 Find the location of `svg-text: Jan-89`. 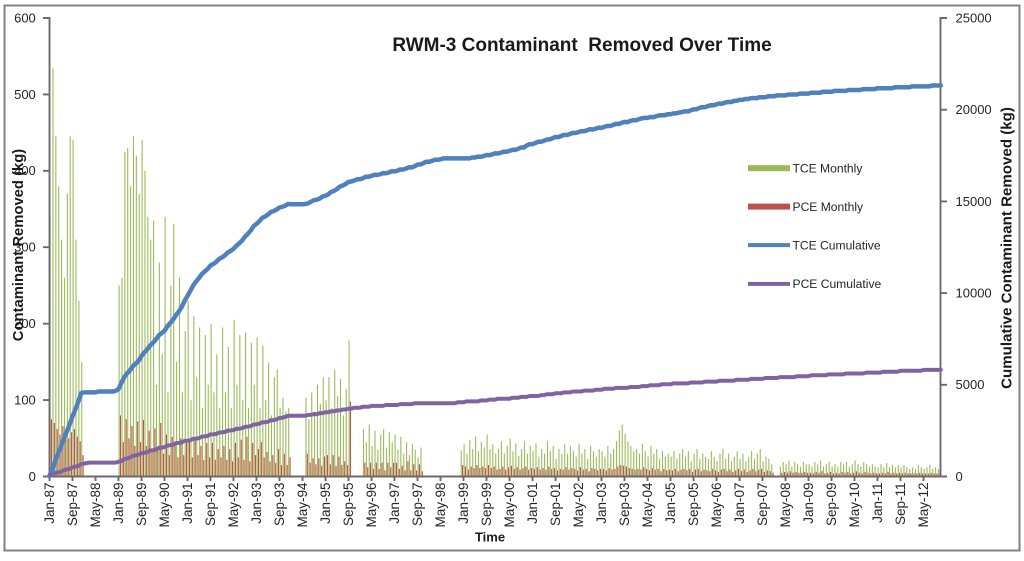

svg-text: Jan-89 is located at coordinates (118, 503).